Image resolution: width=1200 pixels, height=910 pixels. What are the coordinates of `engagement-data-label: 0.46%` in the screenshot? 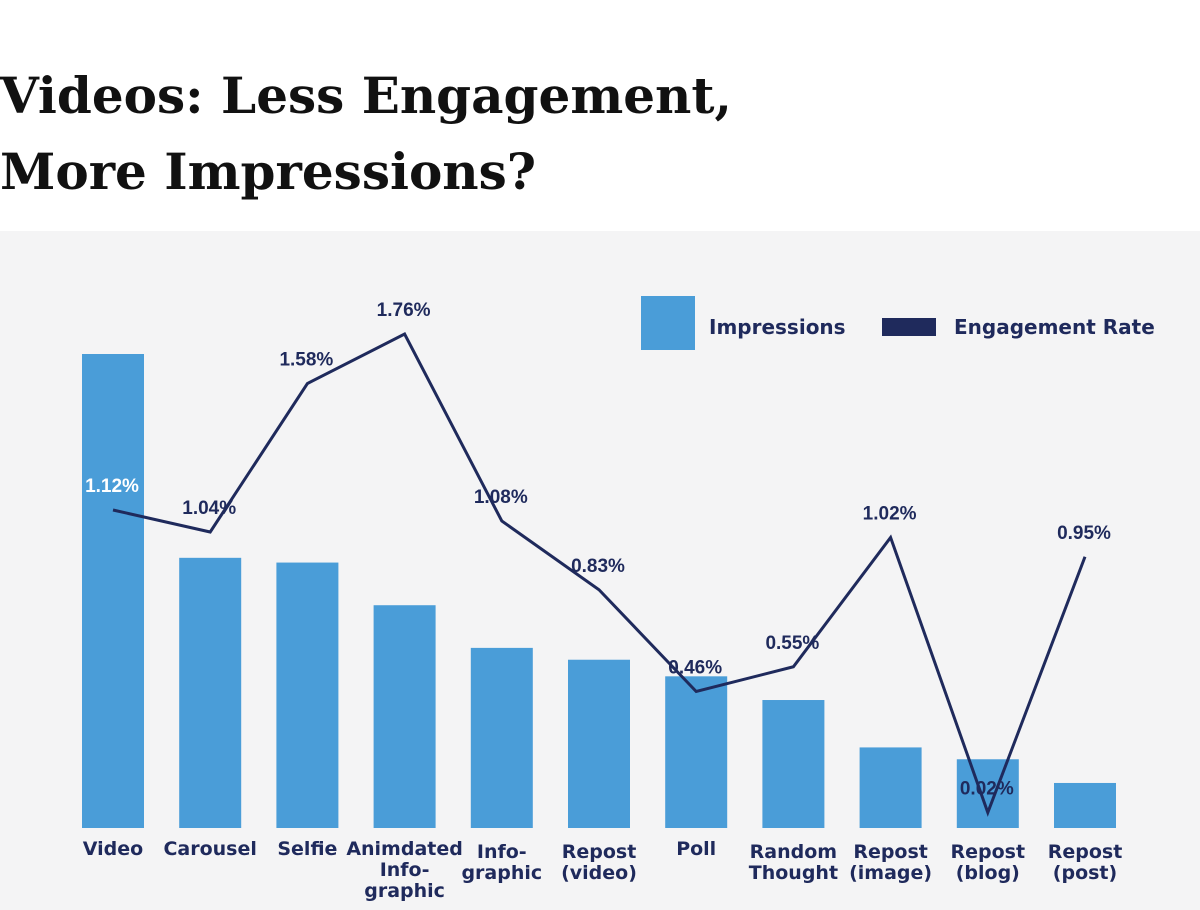 It's located at (695, 668).